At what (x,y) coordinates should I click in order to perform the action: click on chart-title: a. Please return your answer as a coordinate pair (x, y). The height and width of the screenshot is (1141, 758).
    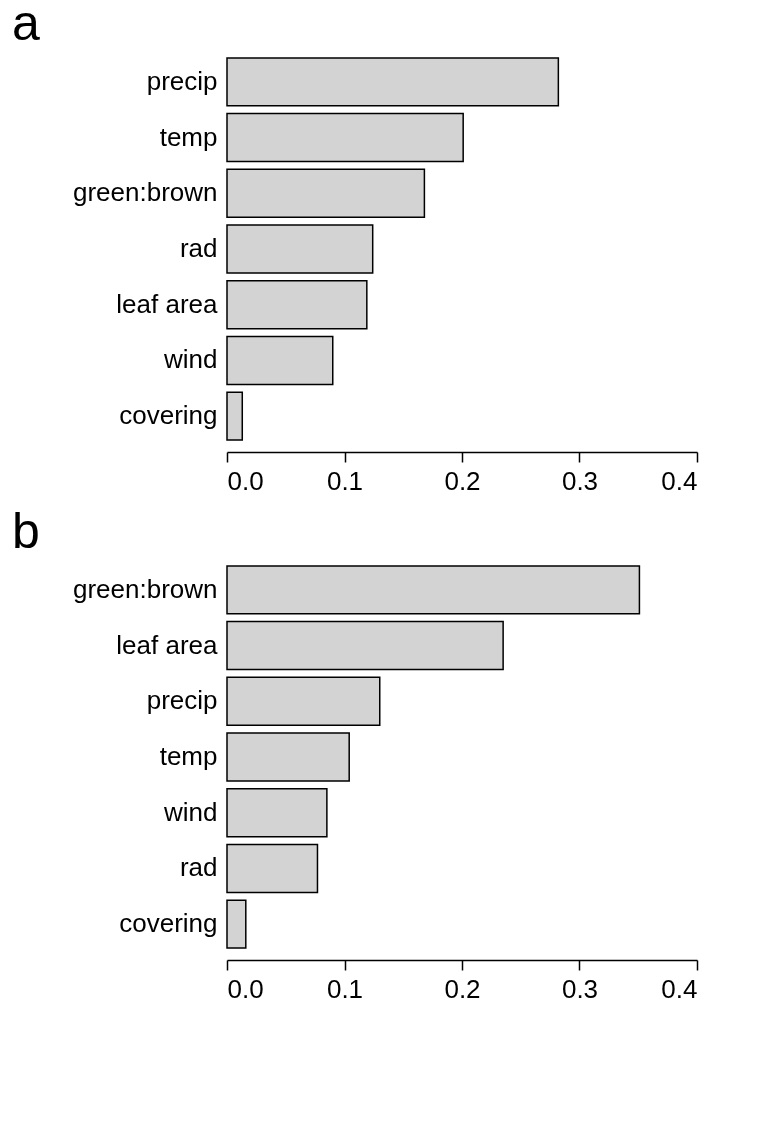
    Looking at the image, I should click on (26, 25).